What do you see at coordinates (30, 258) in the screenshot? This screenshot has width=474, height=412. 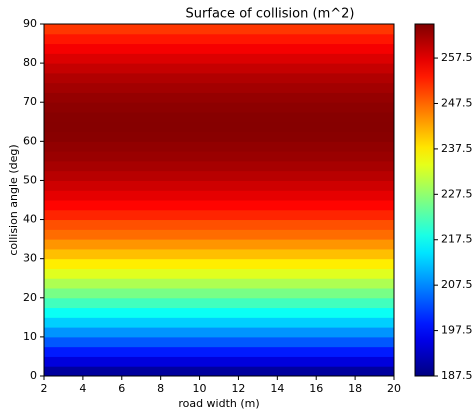 I see `y-tick-label: 30` at bounding box center [30, 258].